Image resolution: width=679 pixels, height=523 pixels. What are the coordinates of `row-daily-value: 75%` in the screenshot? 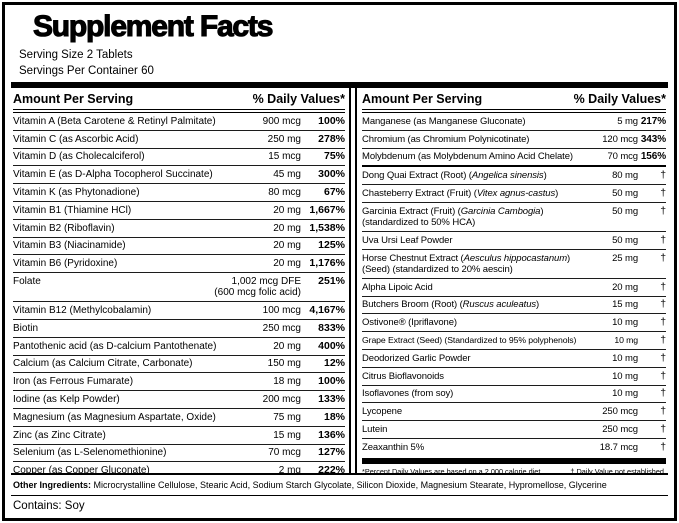 It's located at (334, 156).